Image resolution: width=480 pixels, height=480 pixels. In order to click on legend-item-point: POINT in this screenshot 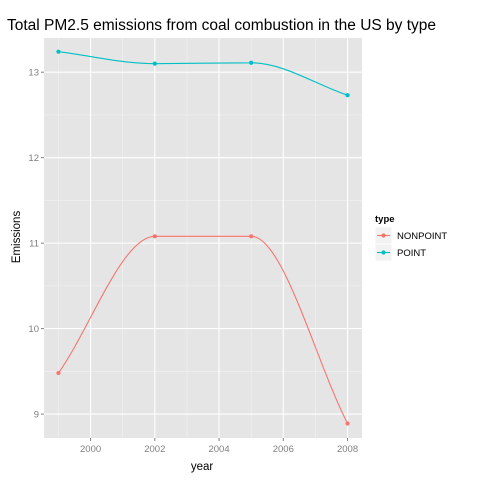, I will do `click(400, 252)`.